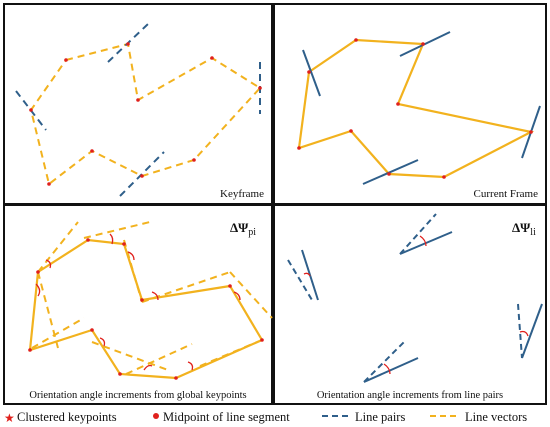 The width and height of the screenshot is (550, 427). Describe the element at coordinates (387, 369) in the screenshot. I see `line-pair-d-arc` at that location.